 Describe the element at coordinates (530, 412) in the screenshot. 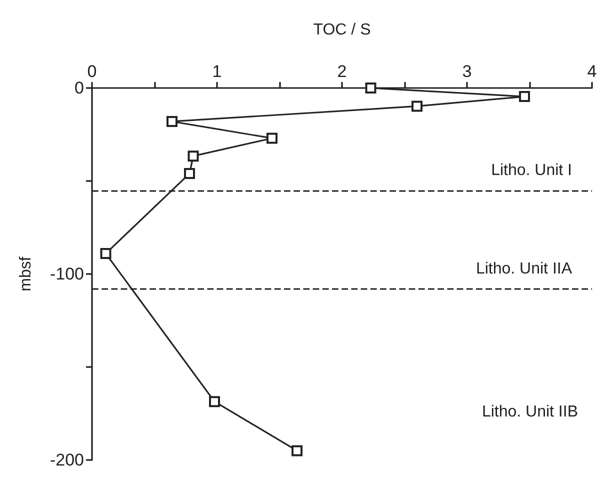

I see `annotation: Litho. Unit IIB` at that location.